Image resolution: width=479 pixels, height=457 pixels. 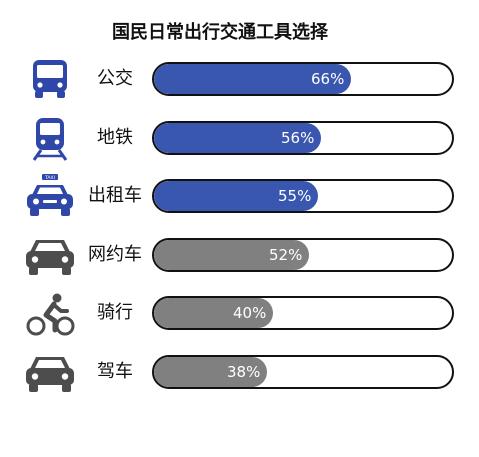 I want to click on bar-track: 38%, so click(x=303, y=371).